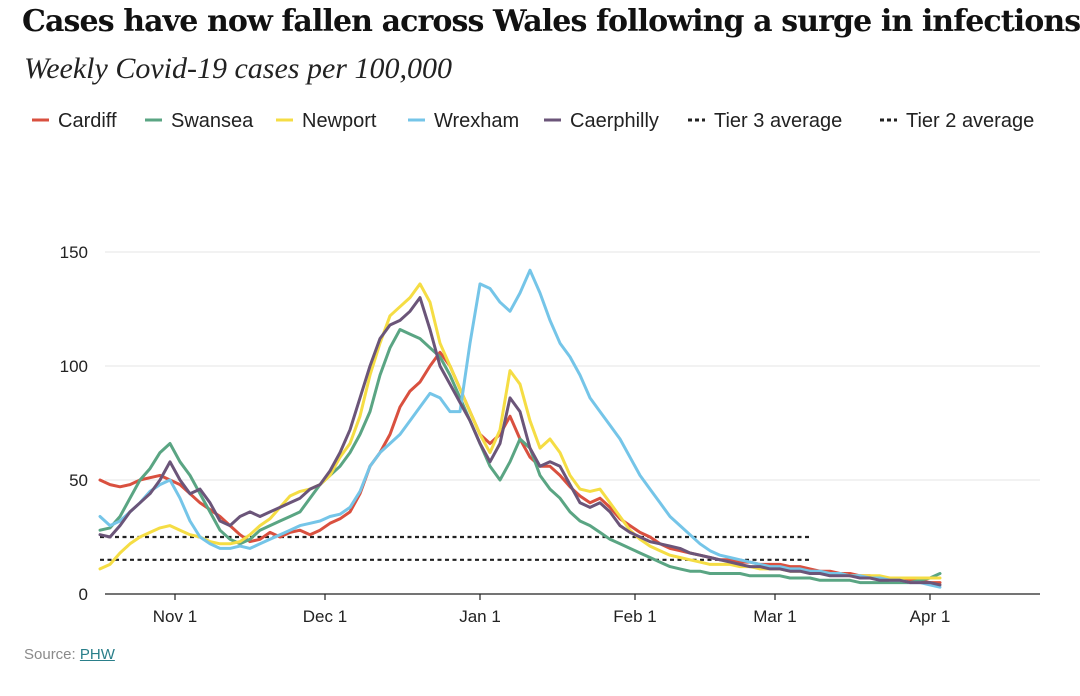 Image resolution: width=1080 pixels, height=696 pixels. I want to click on x-axis-tick-labels: Nov 1 Dec 1 Jan 1 Feb 1 Mar 1 Apr 1, so click(552, 610).